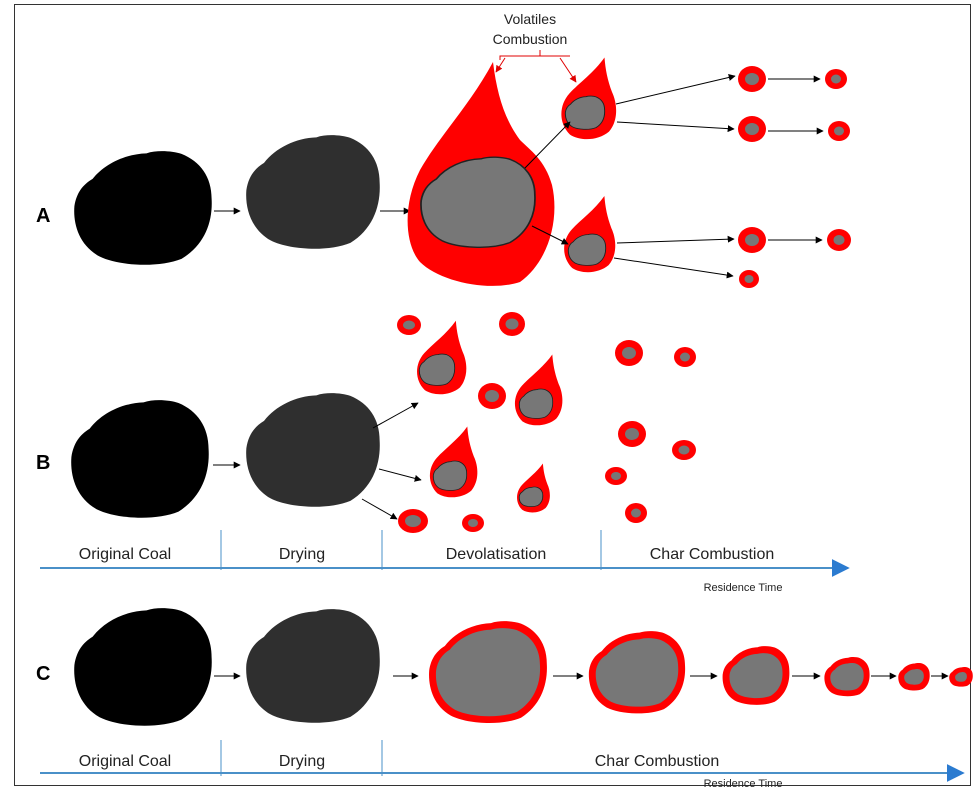 This screenshot has width=973, height=788. What do you see at coordinates (712, 554) in the screenshot?
I see `stage-char-combustion-b: Char Combustion` at bounding box center [712, 554].